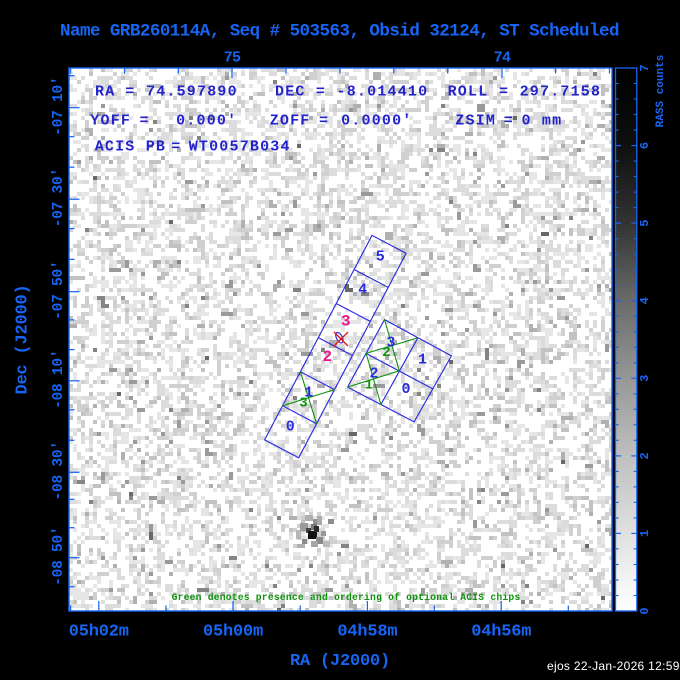 This screenshot has width=680, height=680. What do you see at coordinates (59, 290) in the screenshot?
I see `svg-text: -07 50'` at bounding box center [59, 290].